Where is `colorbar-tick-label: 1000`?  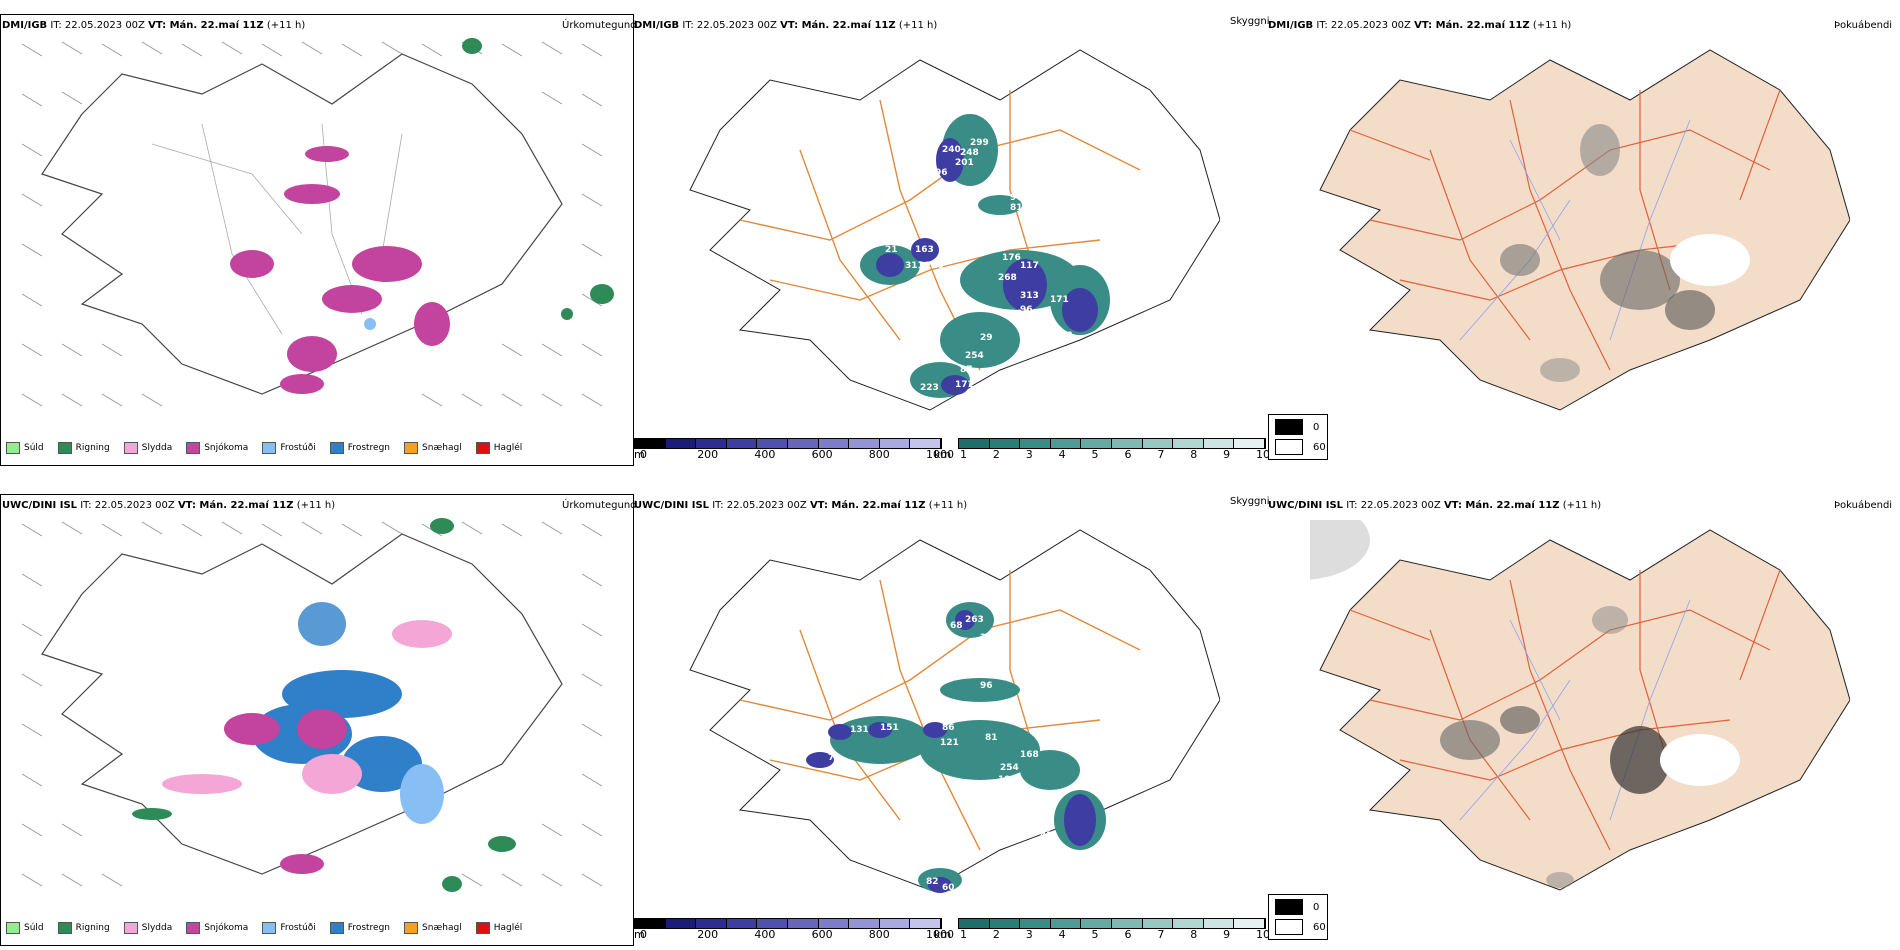
colorbar-tick-label: 1000 is located at coordinates (940, 454).